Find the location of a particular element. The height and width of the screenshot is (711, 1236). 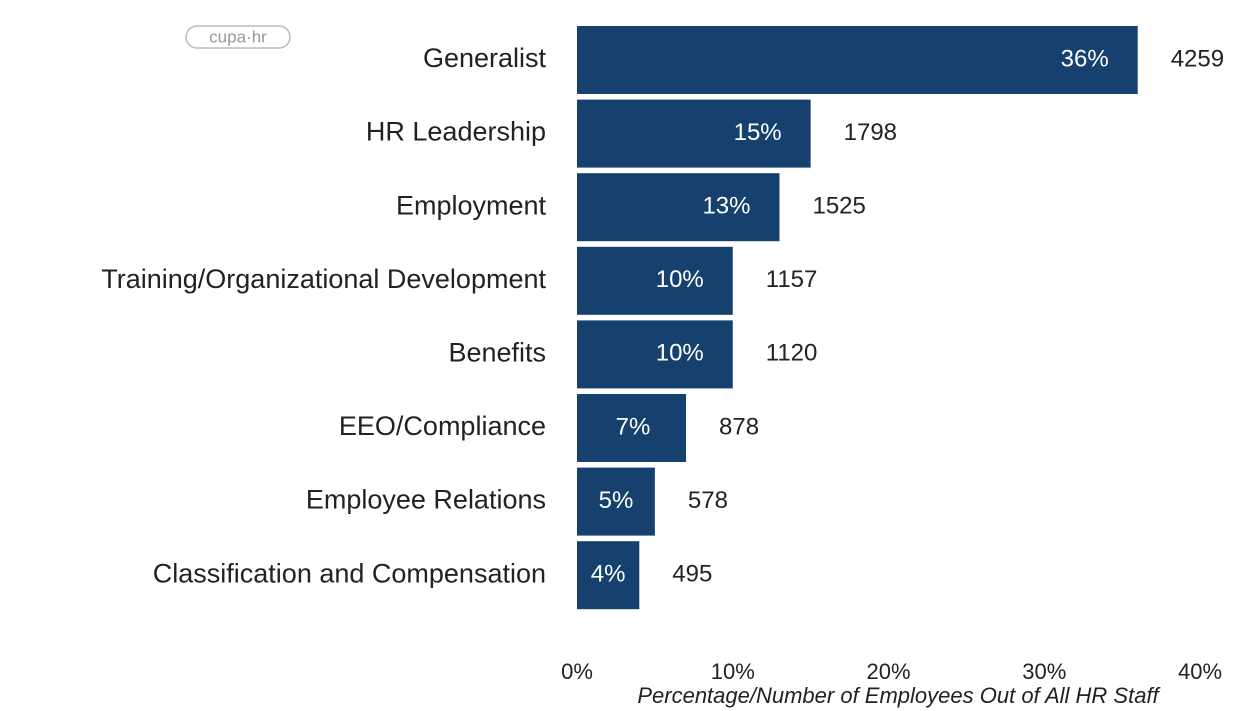

value-label: 4% is located at coordinates (608, 574).